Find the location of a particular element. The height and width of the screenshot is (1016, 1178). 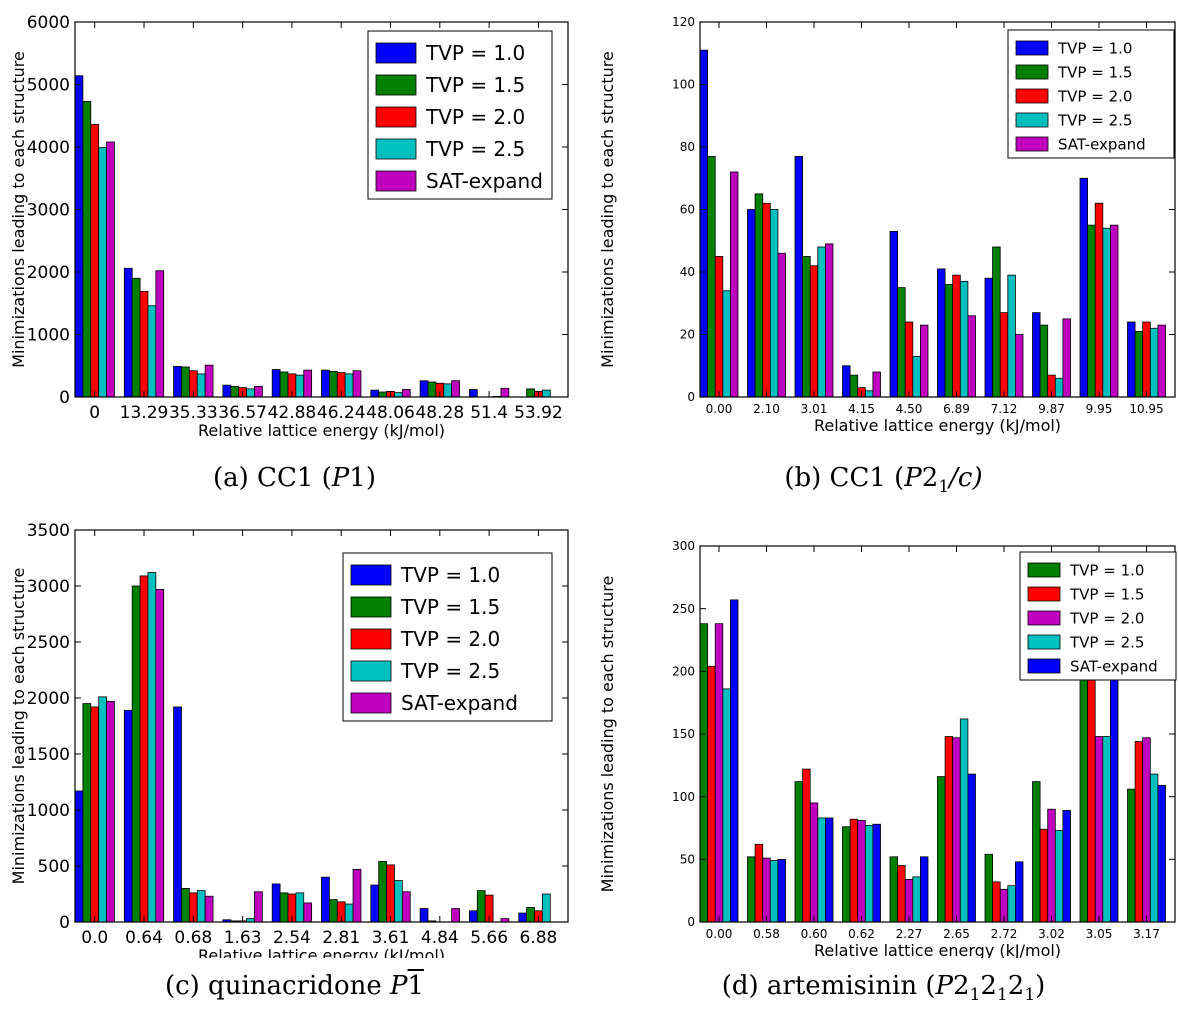

x-tick-label: 5.66 is located at coordinates (489, 938).